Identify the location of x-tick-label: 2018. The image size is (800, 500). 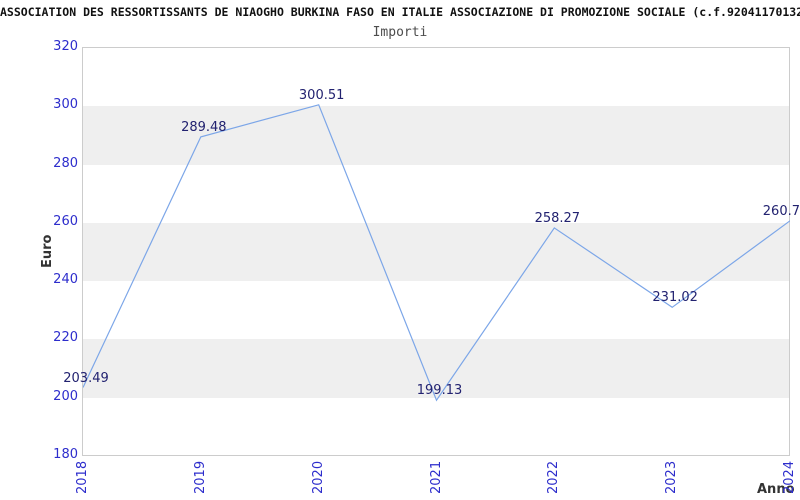
(82, 477).